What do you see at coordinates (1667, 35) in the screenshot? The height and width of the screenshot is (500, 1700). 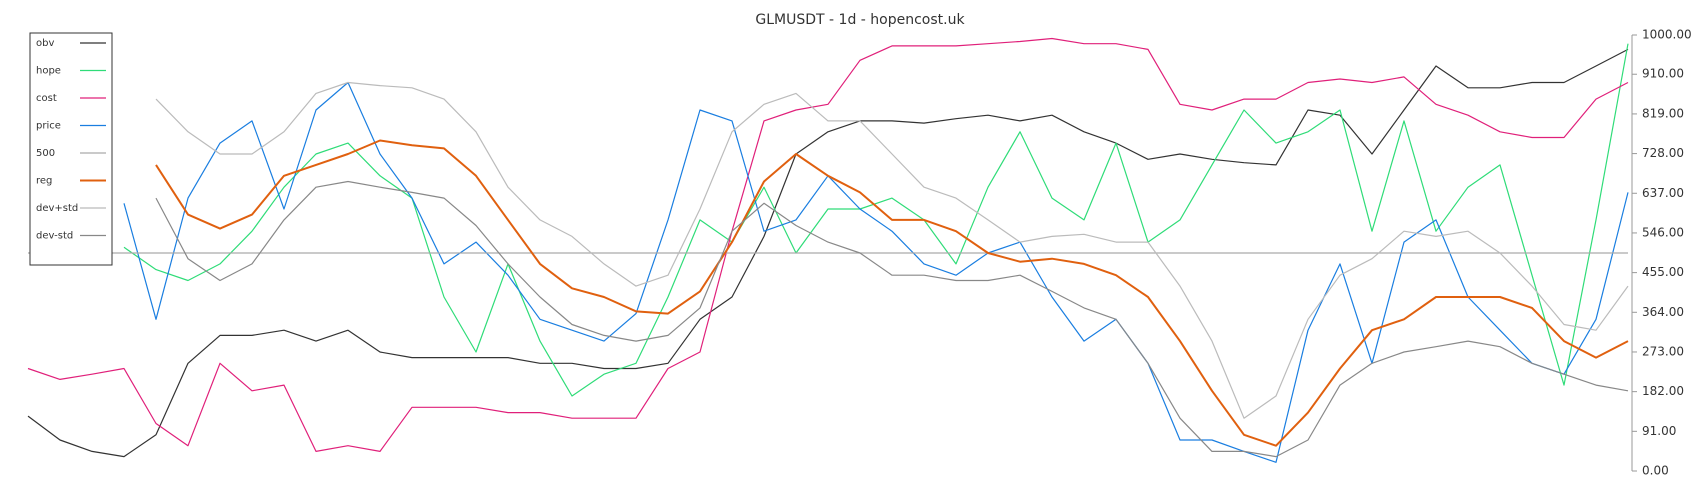 I see `y-tick-label: 1000.00` at bounding box center [1667, 35].